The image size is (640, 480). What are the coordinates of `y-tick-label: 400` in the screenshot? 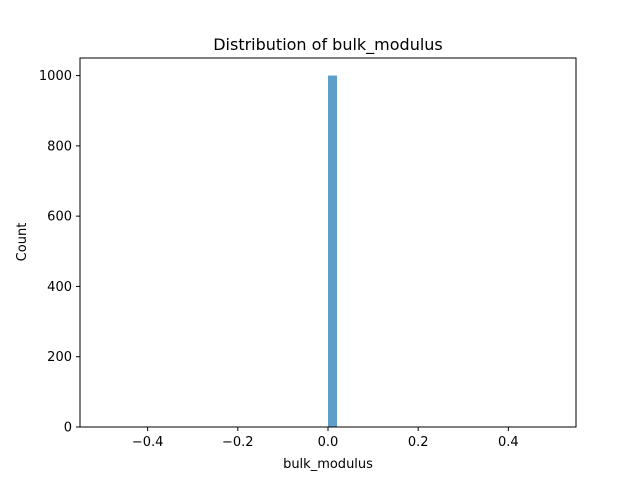 It's located at (59, 287).